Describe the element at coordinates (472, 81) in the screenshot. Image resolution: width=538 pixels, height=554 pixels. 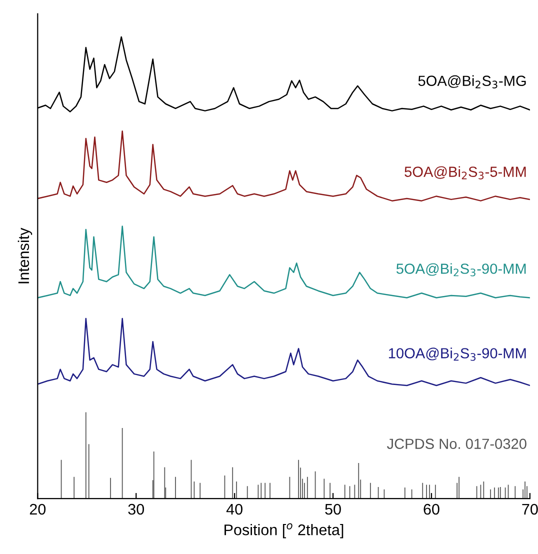
I see `series-label: 5OA@Bi$_{2}$S$_{3}$-MG` at that location.